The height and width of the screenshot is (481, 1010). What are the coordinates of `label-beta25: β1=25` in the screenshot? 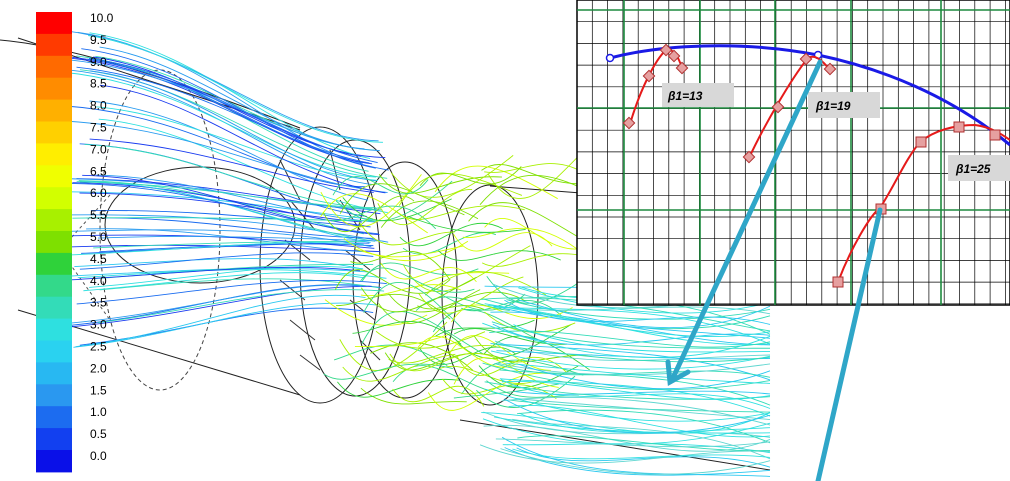 It's located at (979, 168).